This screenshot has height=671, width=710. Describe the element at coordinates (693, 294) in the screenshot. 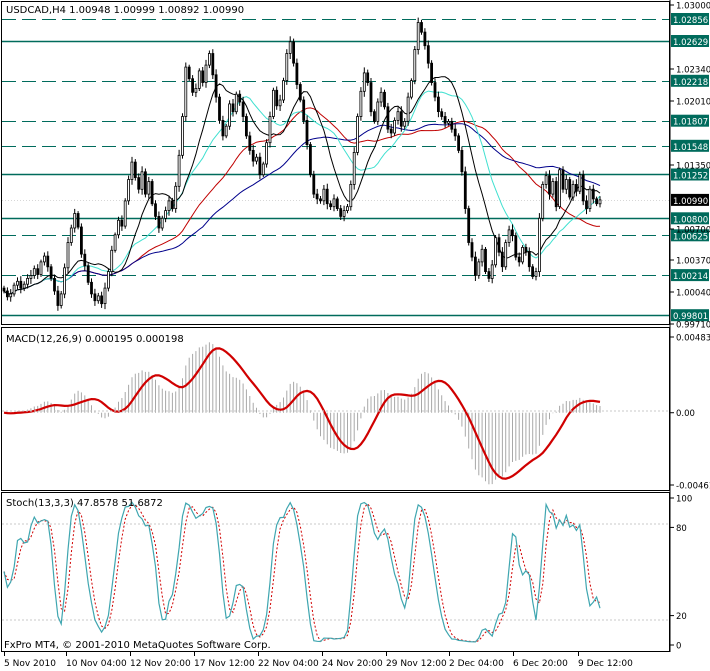

I see `price-y-tick-label: 1.00040` at that location.